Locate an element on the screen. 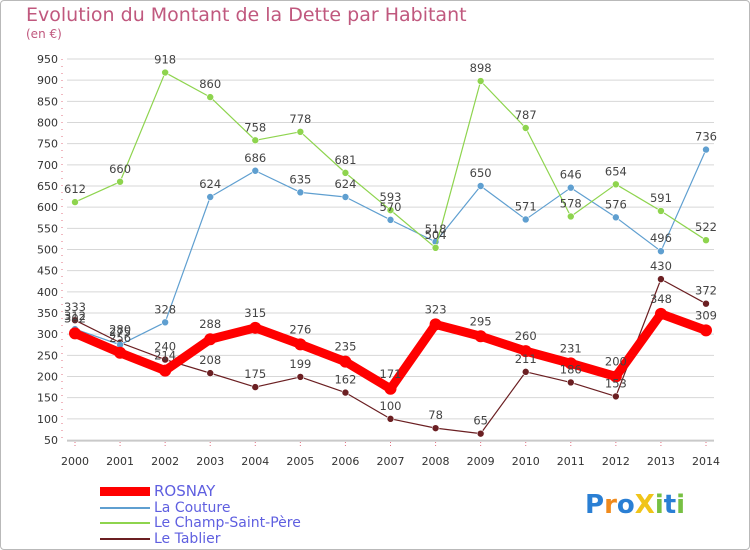 The width and height of the screenshot is (750, 550). x-tick-label: 2002 is located at coordinates (165, 461).